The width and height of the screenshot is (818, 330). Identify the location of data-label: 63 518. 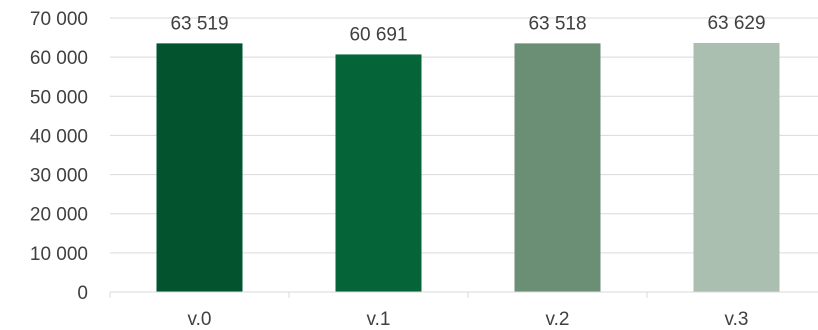
(557, 23).